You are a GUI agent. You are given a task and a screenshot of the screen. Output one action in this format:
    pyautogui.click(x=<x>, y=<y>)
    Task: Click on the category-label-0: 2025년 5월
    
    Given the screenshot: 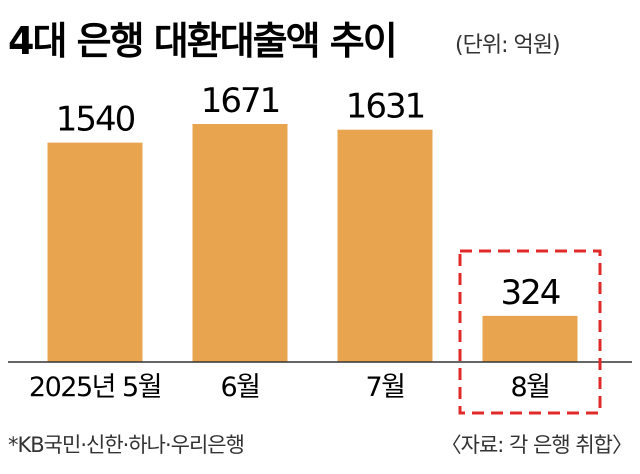 What is the action you would take?
    pyautogui.click(x=95, y=387)
    